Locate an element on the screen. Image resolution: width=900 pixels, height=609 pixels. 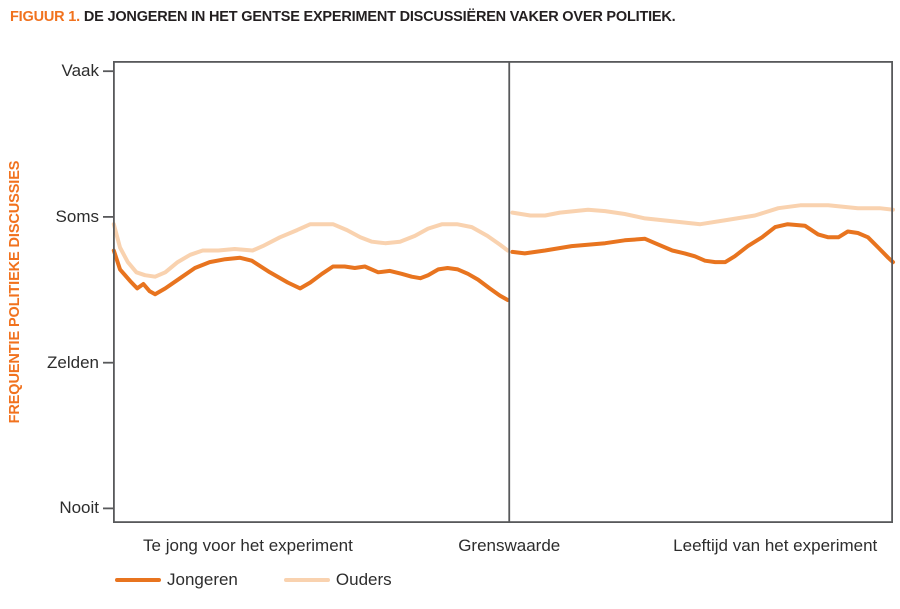
legend-swatch-ouders is located at coordinates (306, 580).